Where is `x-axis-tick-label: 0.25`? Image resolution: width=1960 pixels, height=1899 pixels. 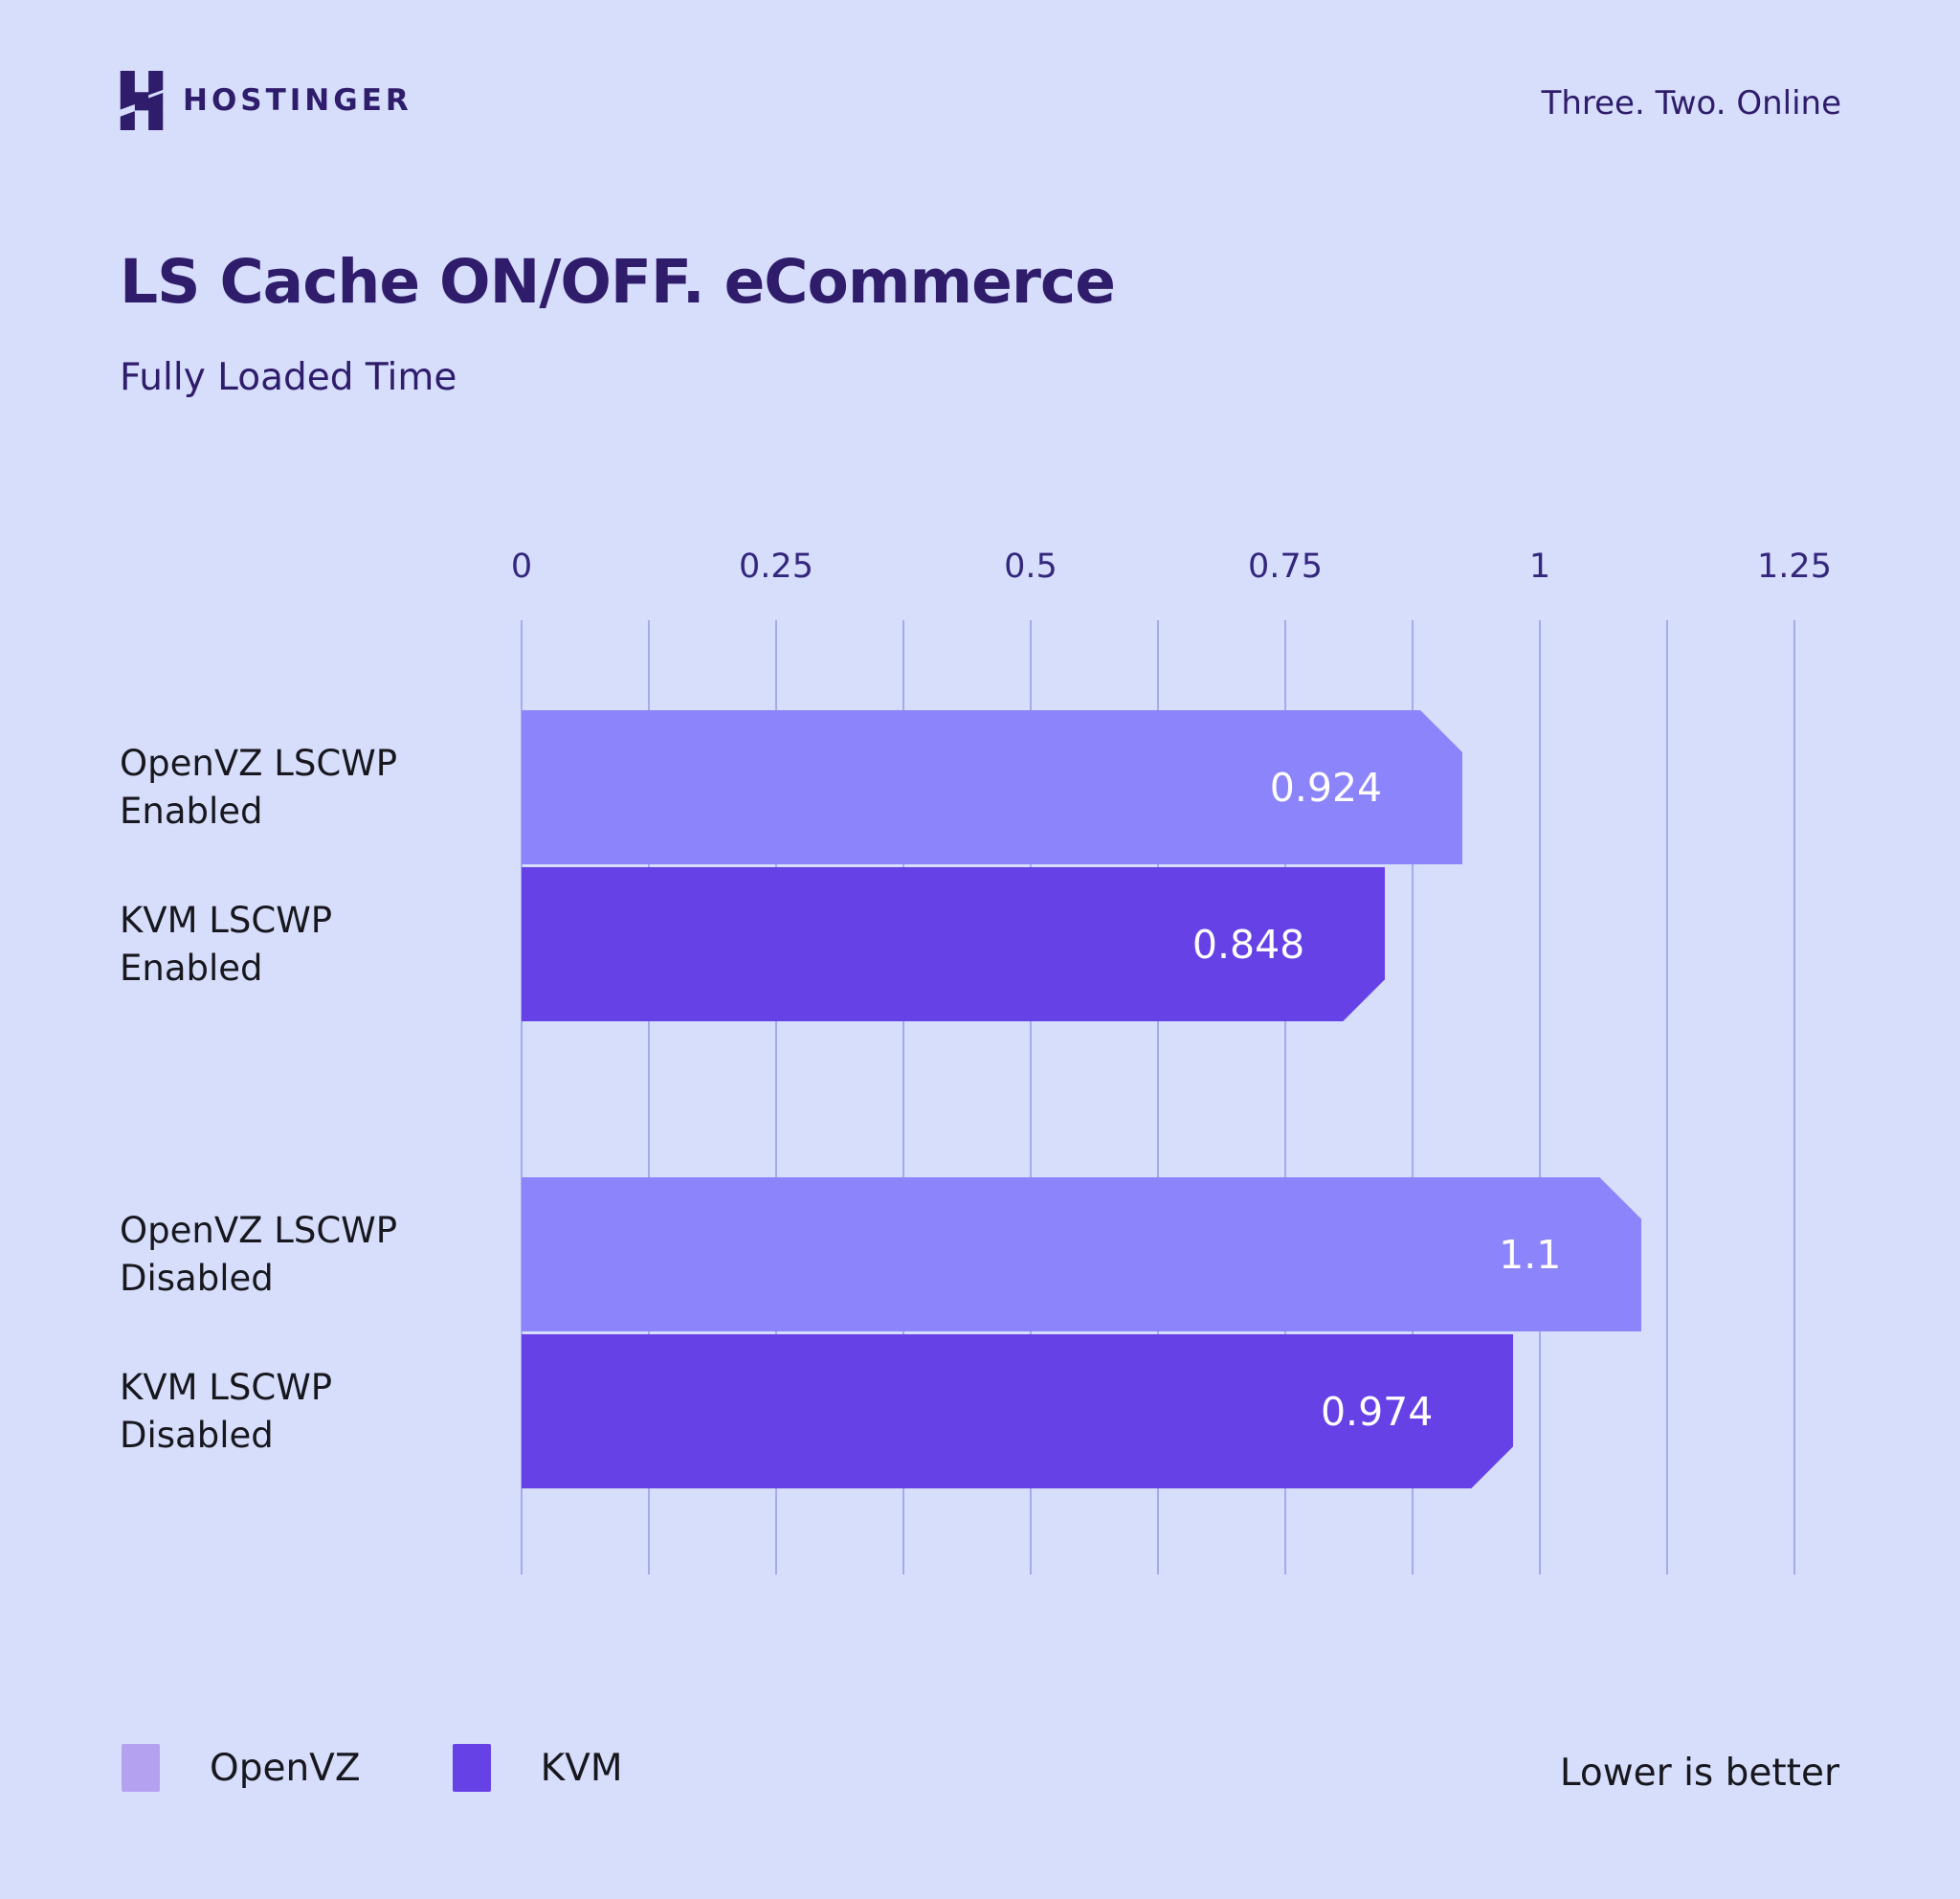 x-axis-tick-label: 0.25 is located at coordinates (776, 566).